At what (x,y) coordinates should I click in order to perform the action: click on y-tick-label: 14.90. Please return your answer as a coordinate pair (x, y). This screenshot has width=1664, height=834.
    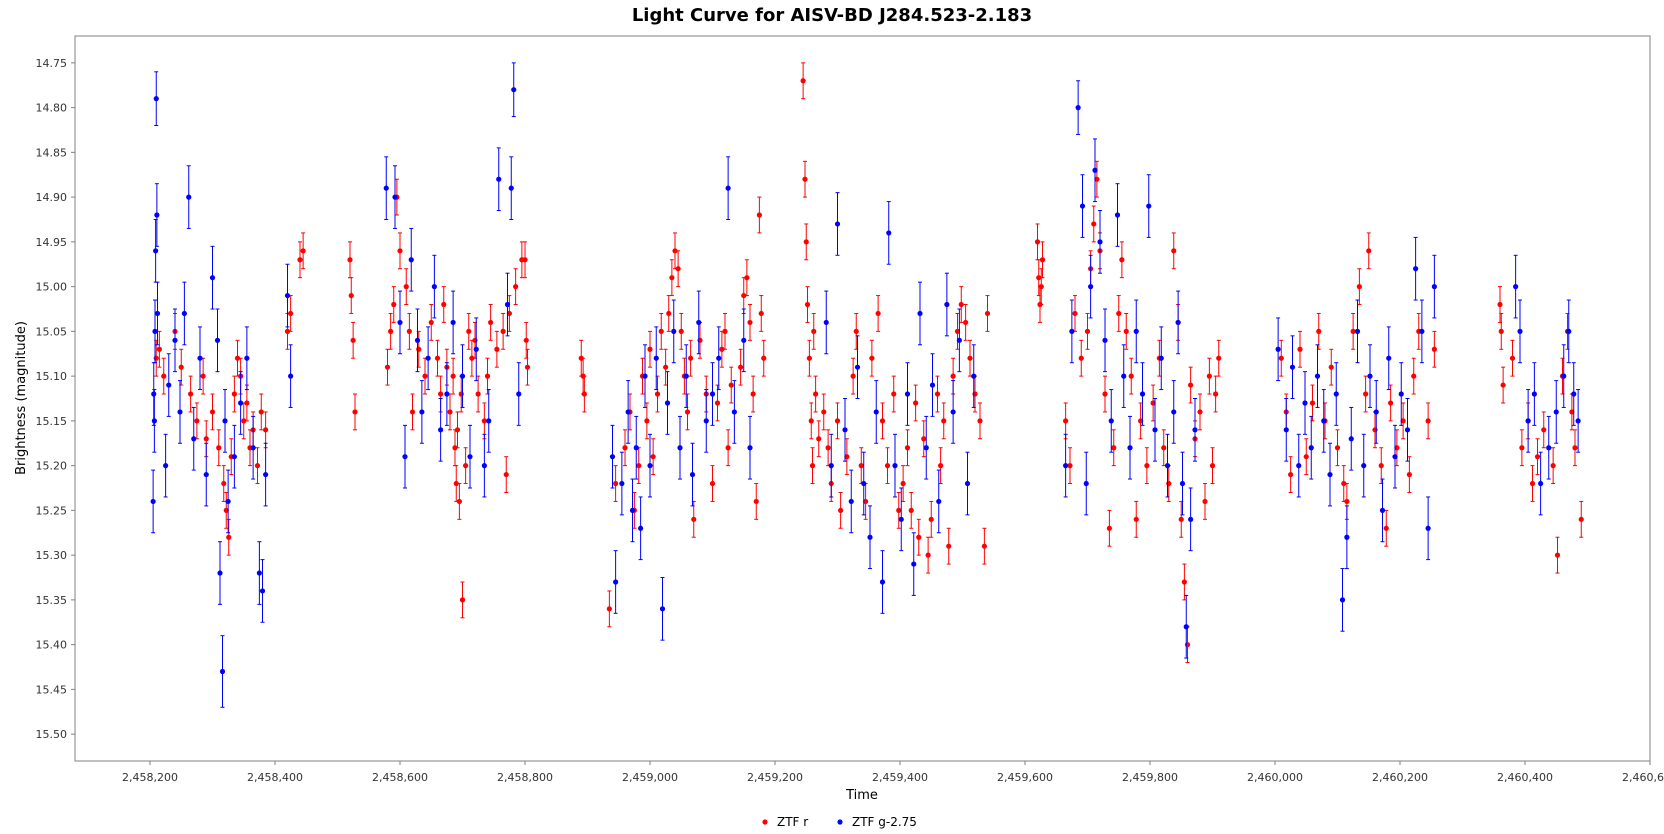
    Looking at the image, I should click on (52, 197).